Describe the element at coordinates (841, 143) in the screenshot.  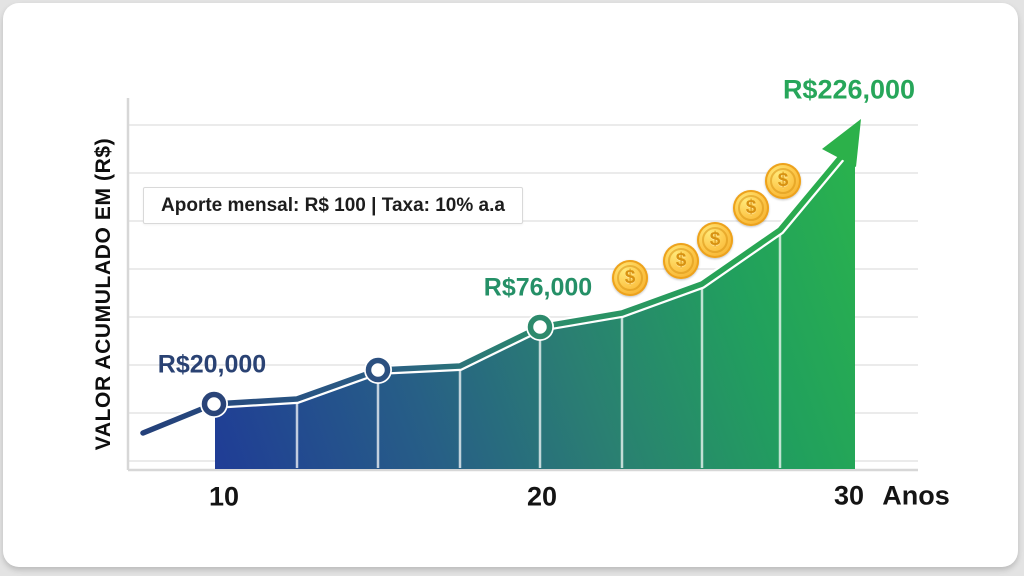
I see `up-arrow-icon` at that location.